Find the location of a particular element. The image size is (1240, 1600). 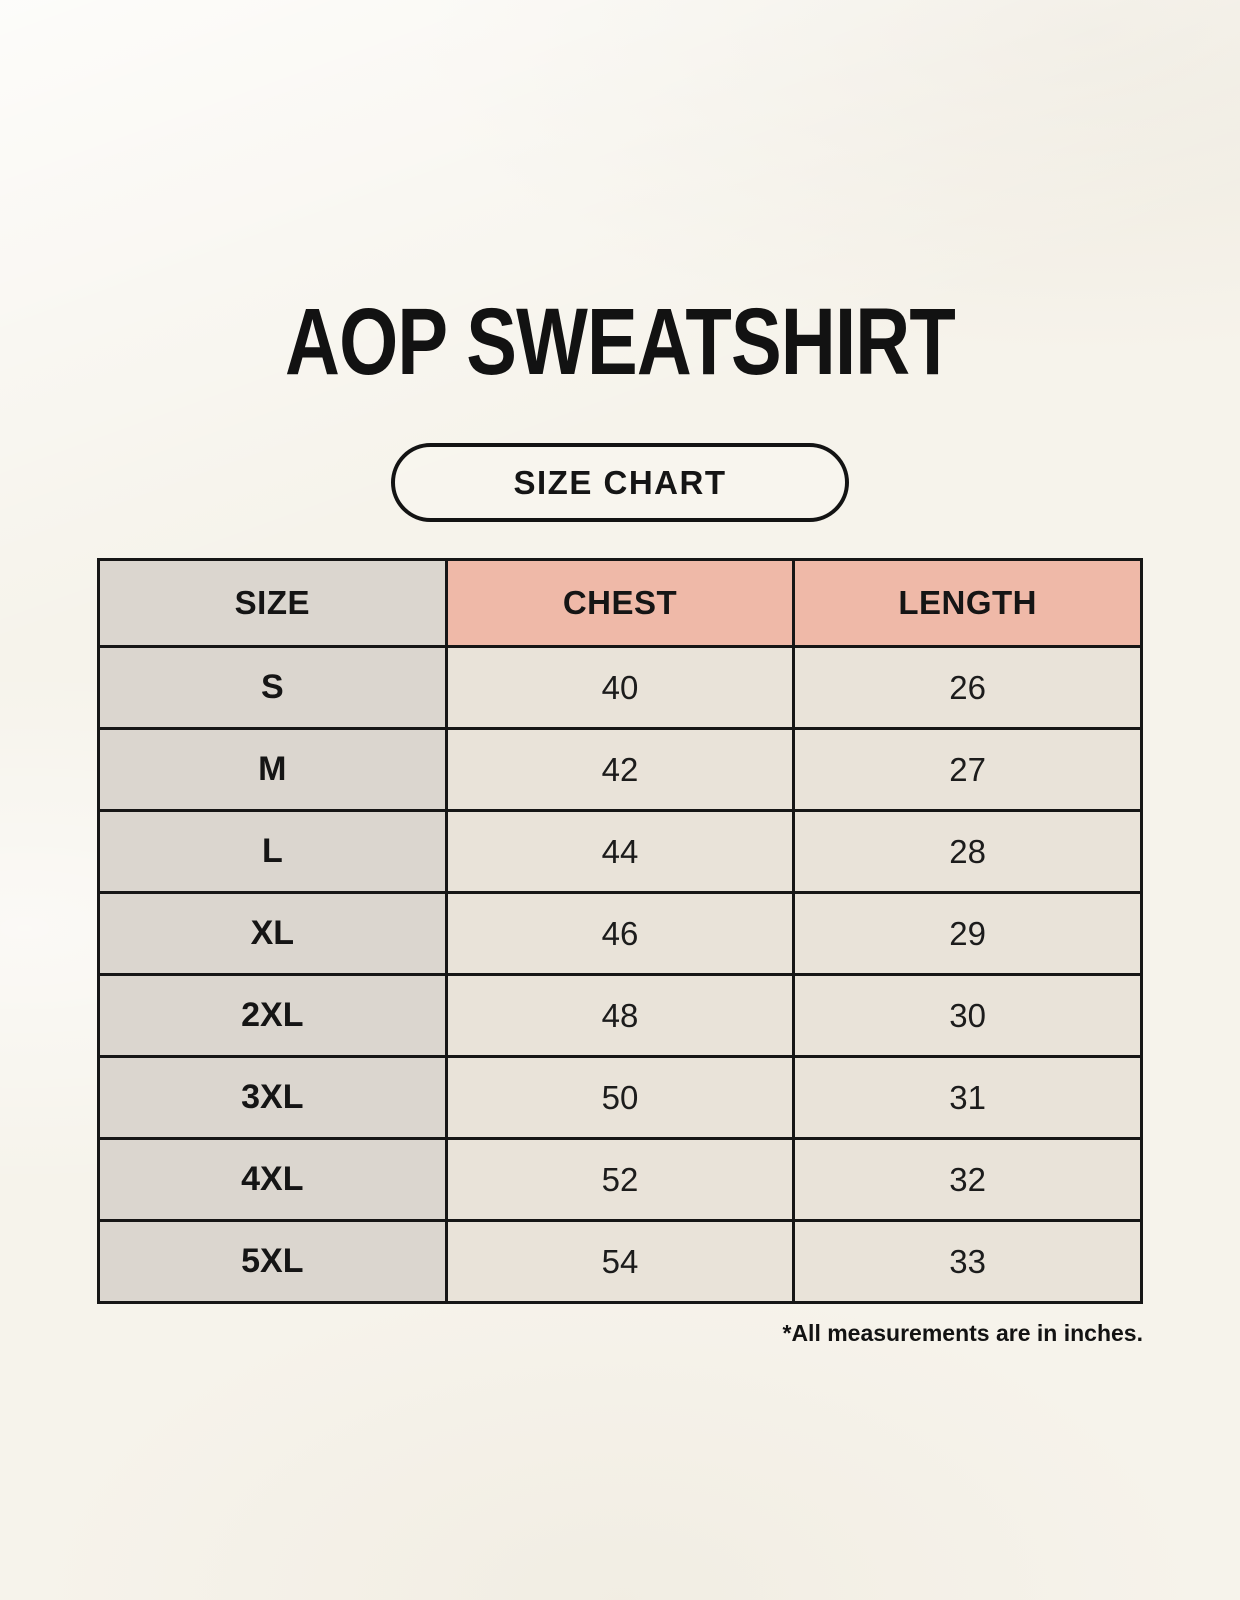

size-chart-pill: SIZE CHART is located at coordinates (620, 482).